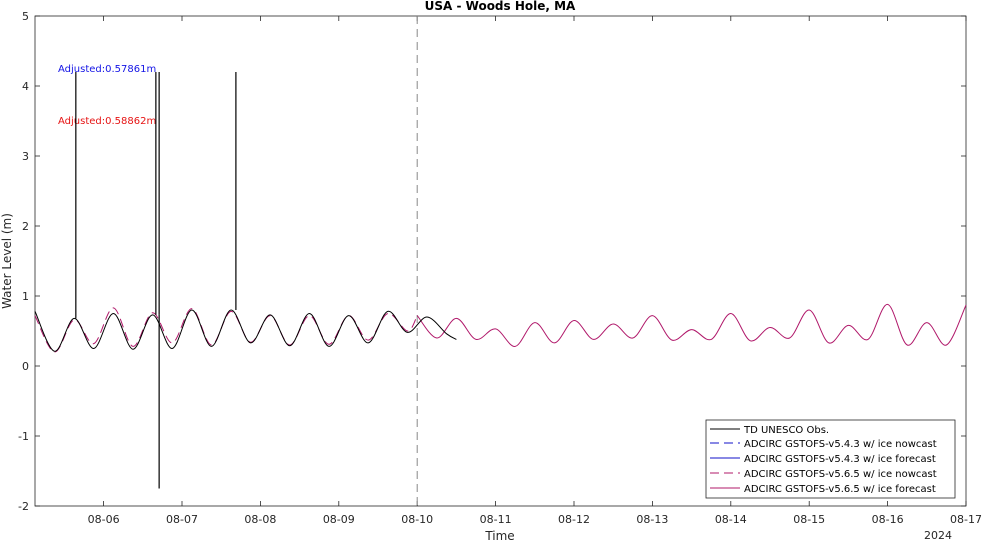  What do you see at coordinates (7, 261) in the screenshot?
I see `y-axis-label: Water Level (m)` at bounding box center [7, 261].